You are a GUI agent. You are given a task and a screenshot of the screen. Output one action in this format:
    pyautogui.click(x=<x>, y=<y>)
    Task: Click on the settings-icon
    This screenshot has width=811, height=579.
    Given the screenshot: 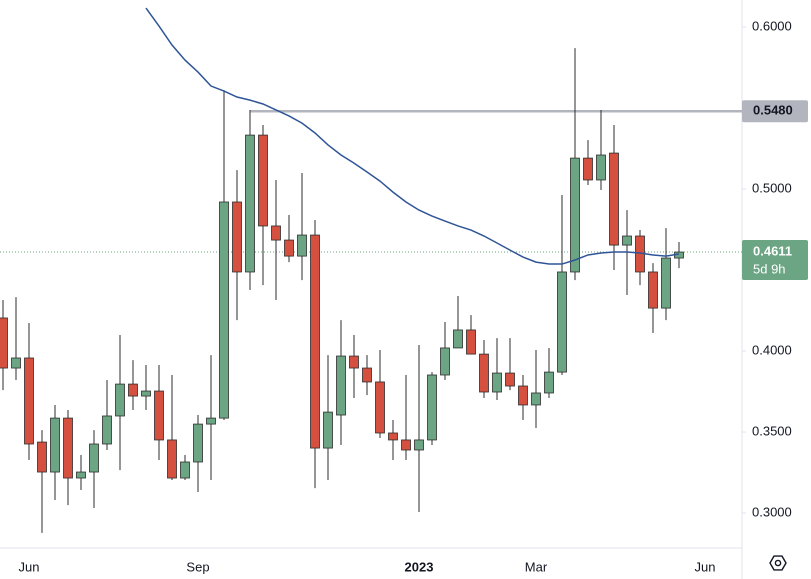 What is the action you would take?
    pyautogui.click(x=778, y=563)
    